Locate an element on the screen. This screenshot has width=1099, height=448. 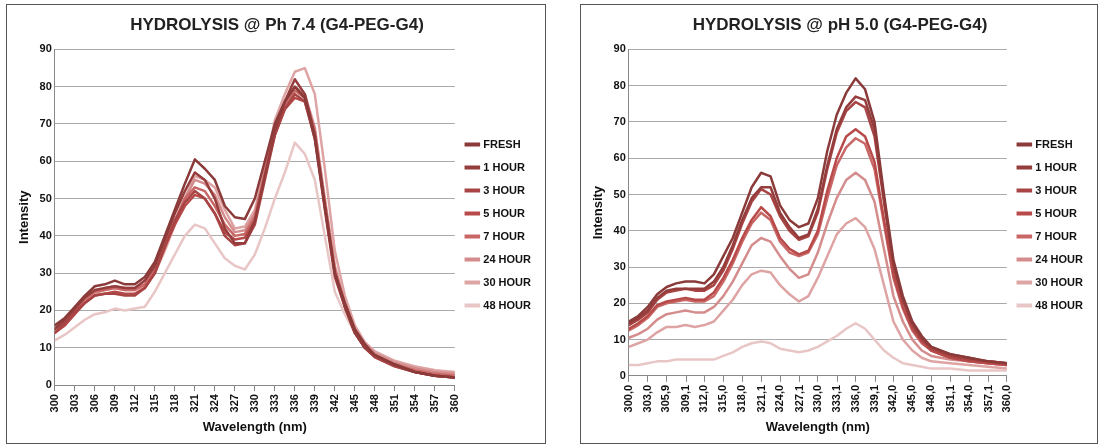
x-tick-label: 333,1 is located at coordinates (836, 398).